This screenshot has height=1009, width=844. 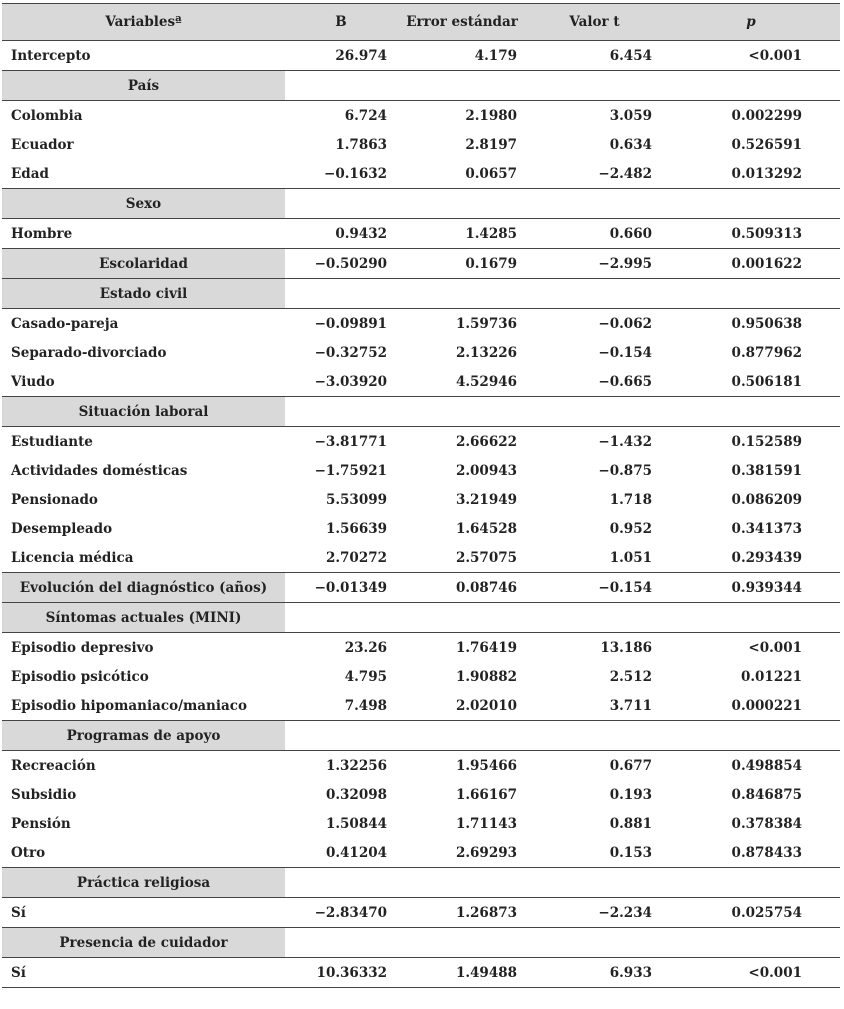 I want to click on value-cell: 0.08746, so click(x=462, y=587).